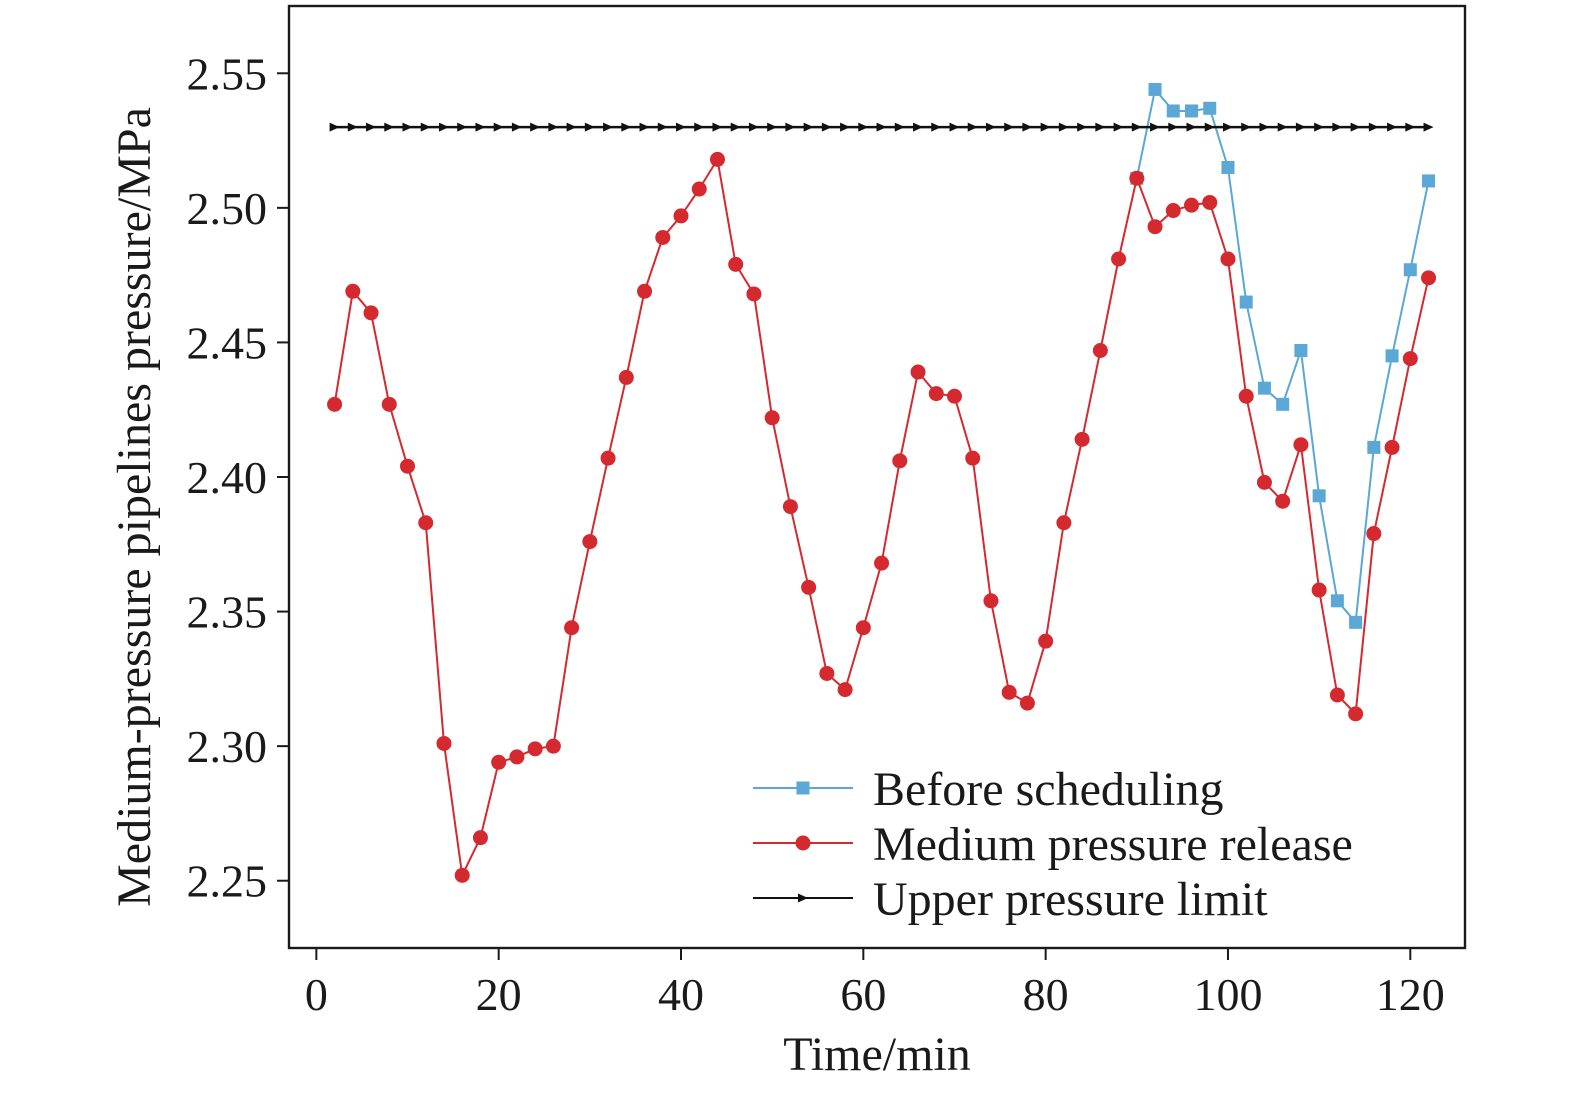  I want to click on y-tick-label: 2.35, so click(227, 612).